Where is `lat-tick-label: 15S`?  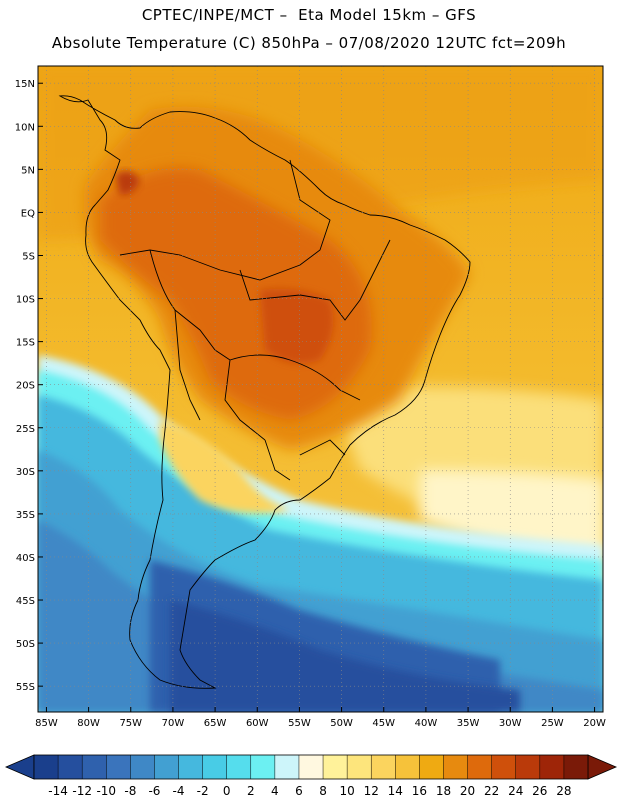
lat-tick-label: 15S is located at coordinates (25, 343).